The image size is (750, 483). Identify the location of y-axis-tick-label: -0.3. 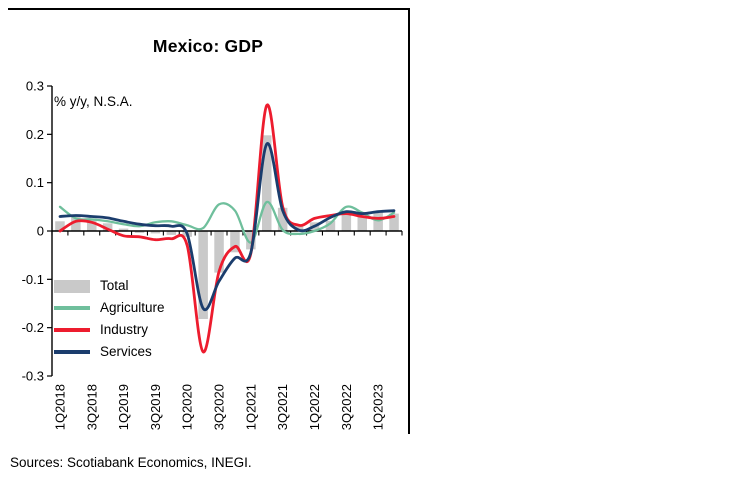
(33, 376).